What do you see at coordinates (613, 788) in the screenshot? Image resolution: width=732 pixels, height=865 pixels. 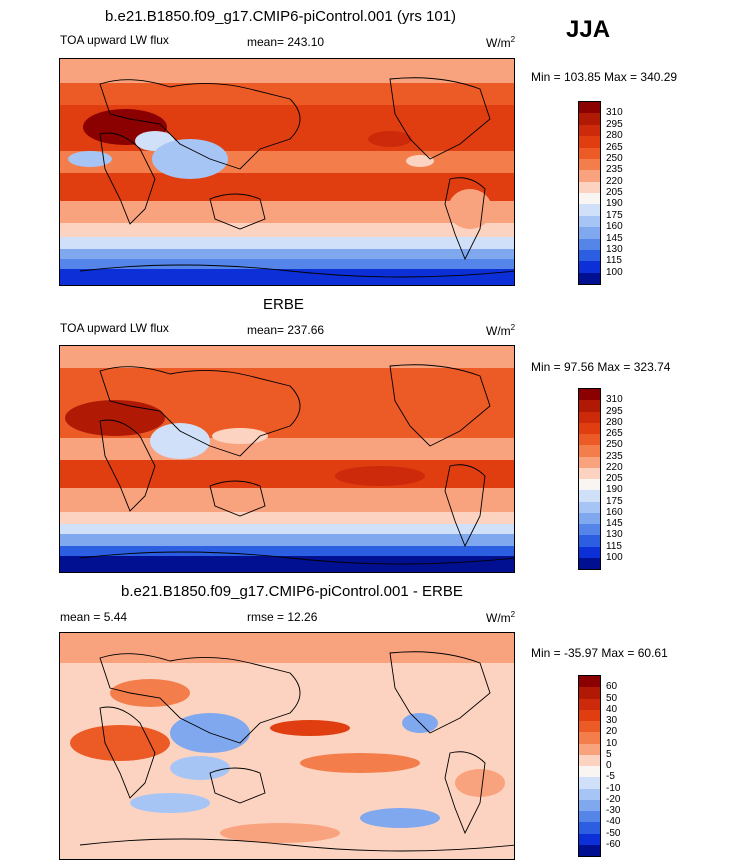 I see `colorbar-tick-label: -10` at bounding box center [613, 788].